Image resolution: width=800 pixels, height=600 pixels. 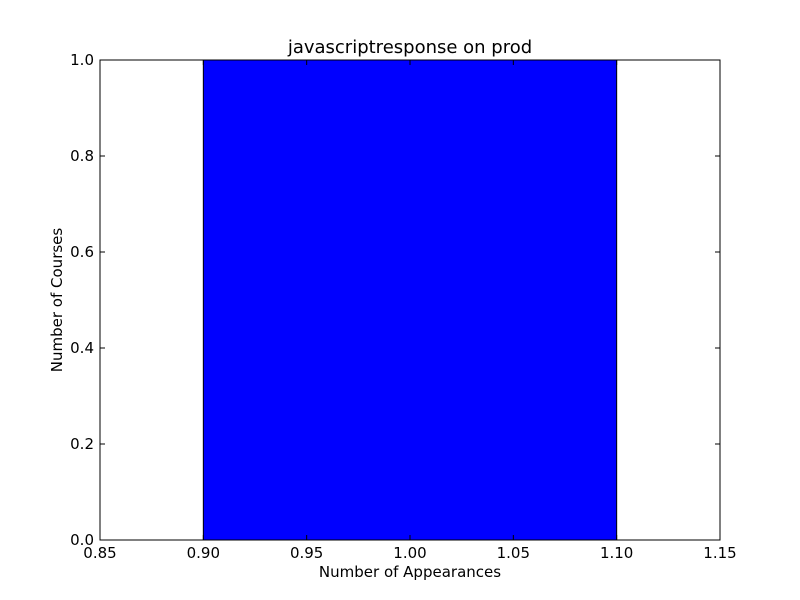 What do you see at coordinates (616, 553) in the screenshot?
I see `x-tick-label-5: 1.10` at bounding box center [616, 553].